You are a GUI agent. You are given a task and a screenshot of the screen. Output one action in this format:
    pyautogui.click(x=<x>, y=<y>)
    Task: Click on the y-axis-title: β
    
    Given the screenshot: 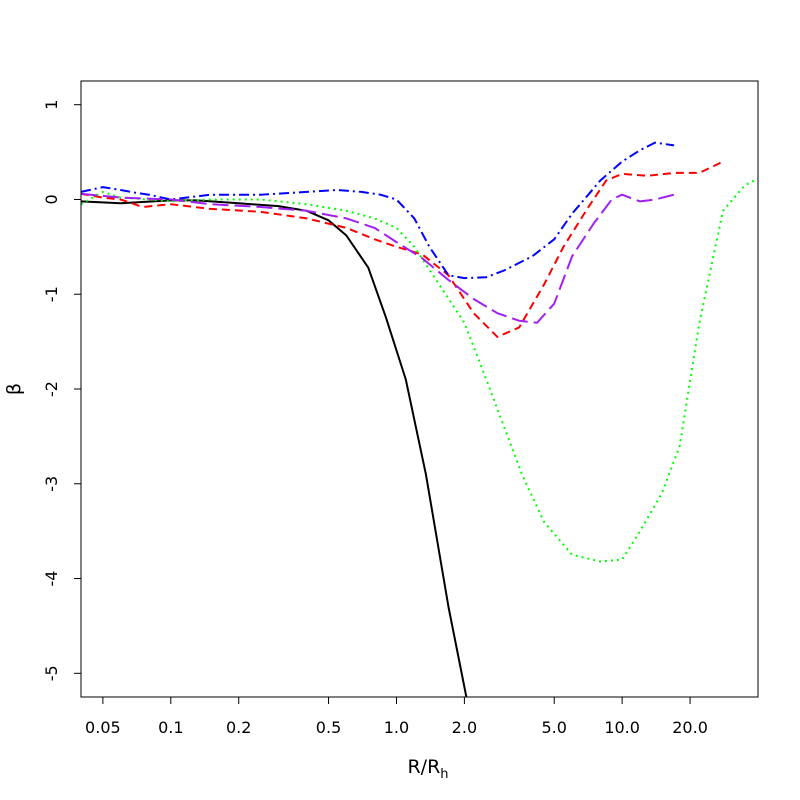 What is the action you would take?
    pyautogui.click(x=14, y=389)
    